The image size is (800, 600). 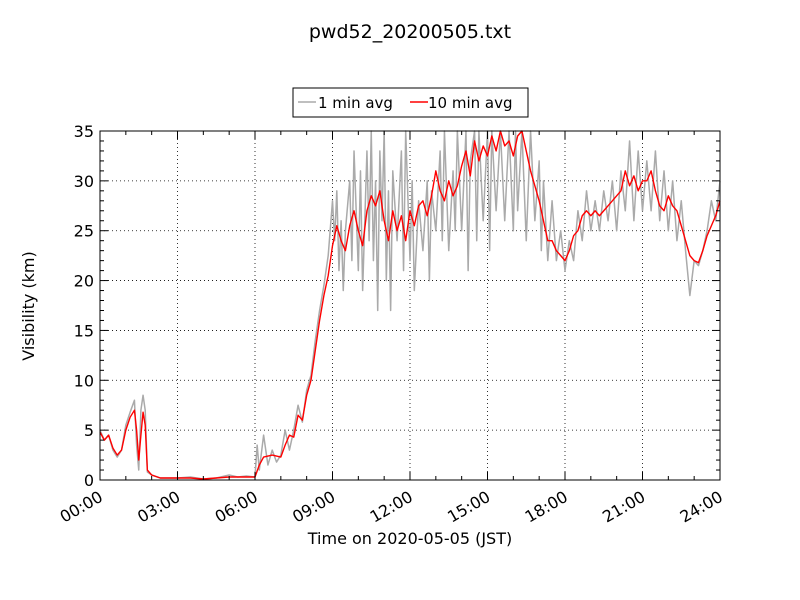 I want to click on x-tick-label: 24:00, so click(x=701, y=507).